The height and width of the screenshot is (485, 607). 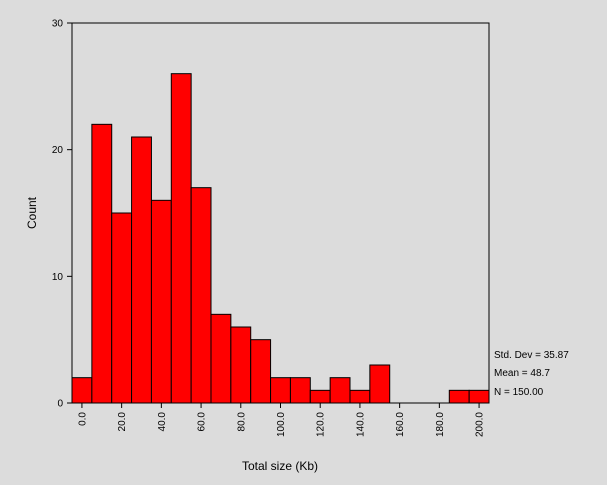 What do you see at coordinates (280, 466) in the screenshot?
I see `x-axis-title: Total size (Kb)` at bounding box center [280, 466].